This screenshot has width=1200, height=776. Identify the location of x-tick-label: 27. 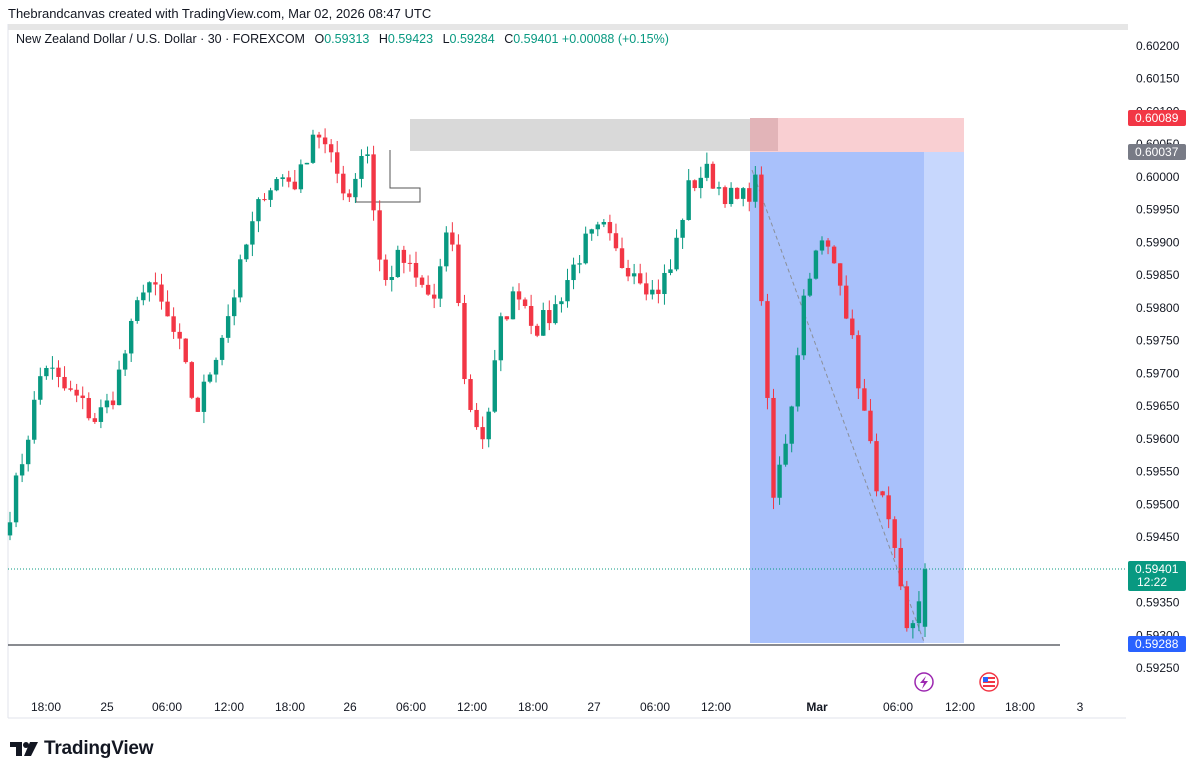
(594, 707).